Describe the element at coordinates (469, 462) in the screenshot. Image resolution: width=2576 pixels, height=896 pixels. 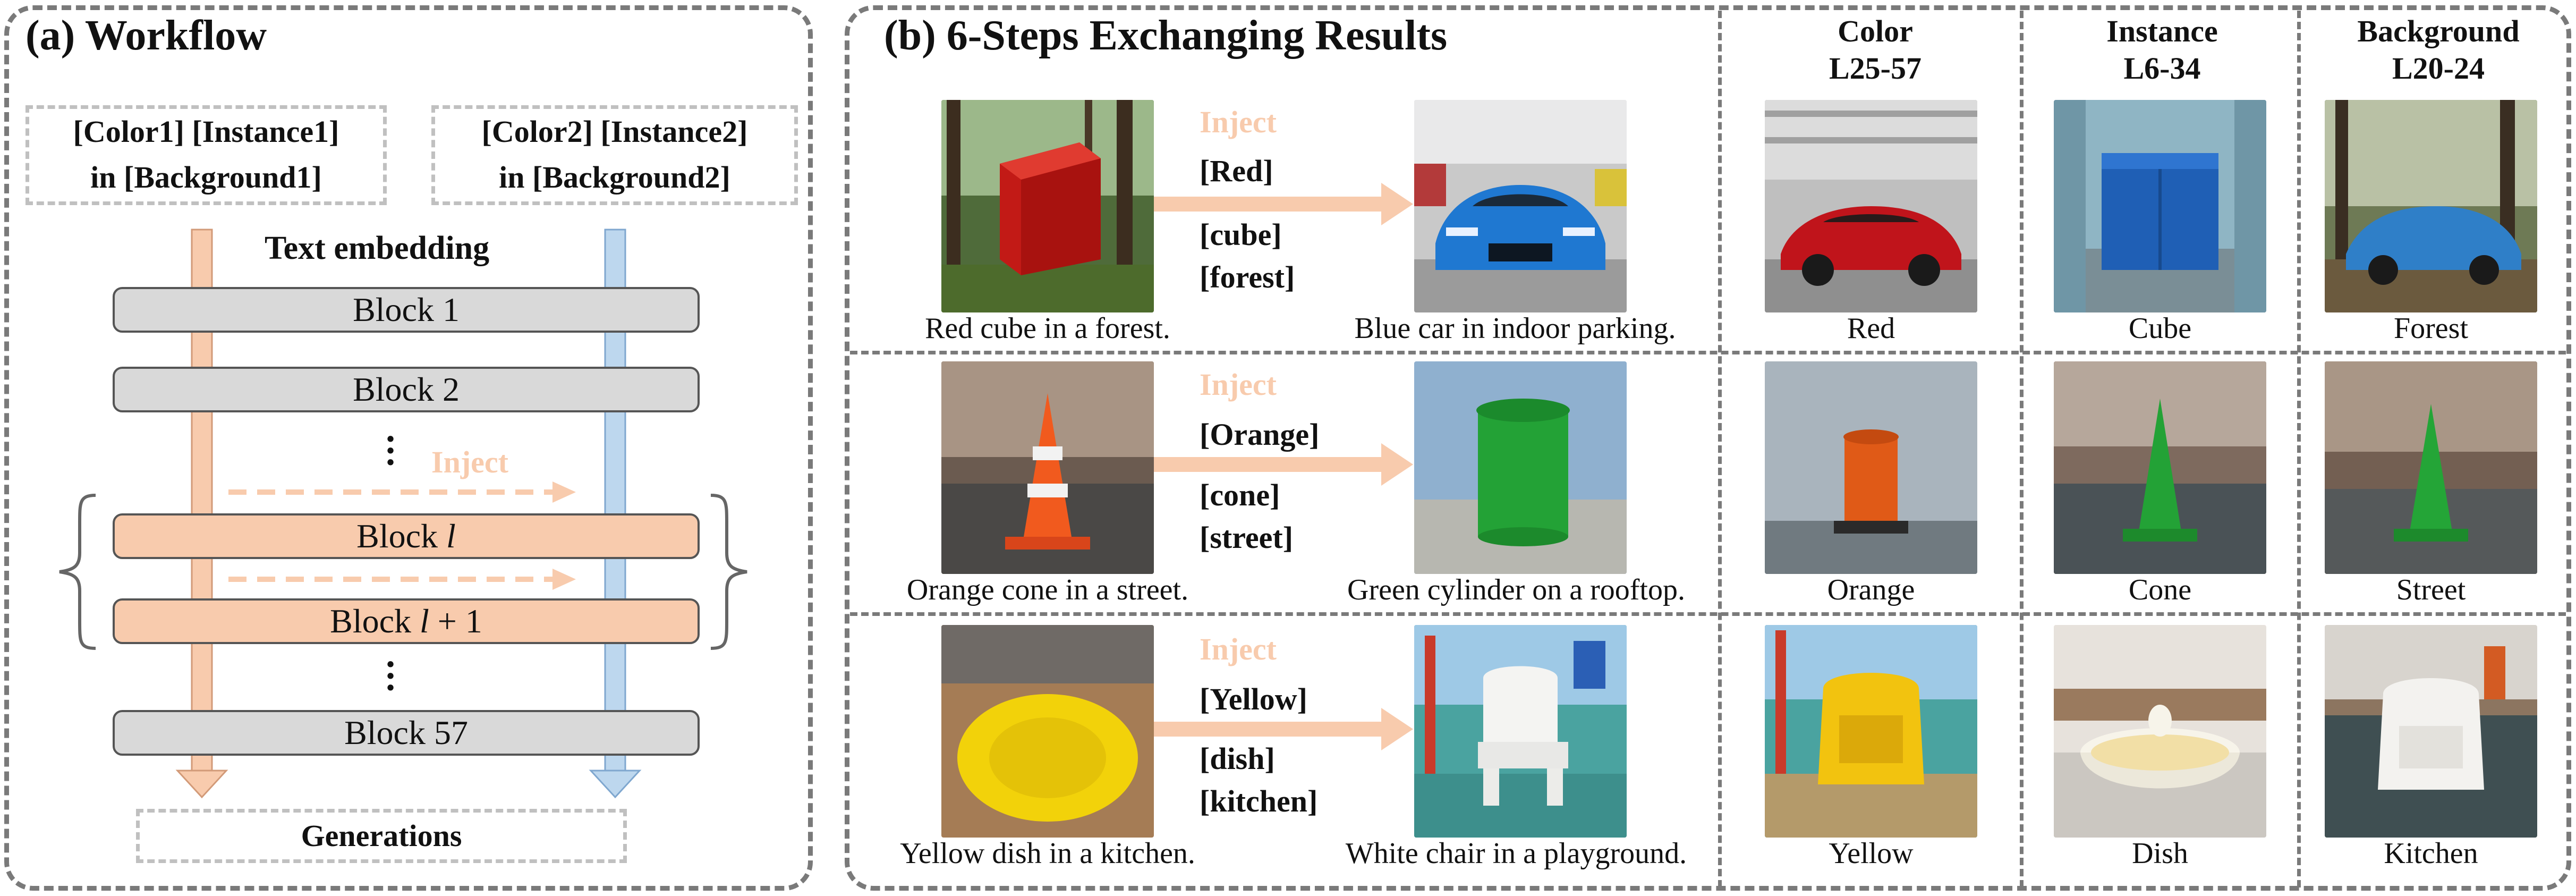
I see `workflow-inject-label: Inject` at that location.